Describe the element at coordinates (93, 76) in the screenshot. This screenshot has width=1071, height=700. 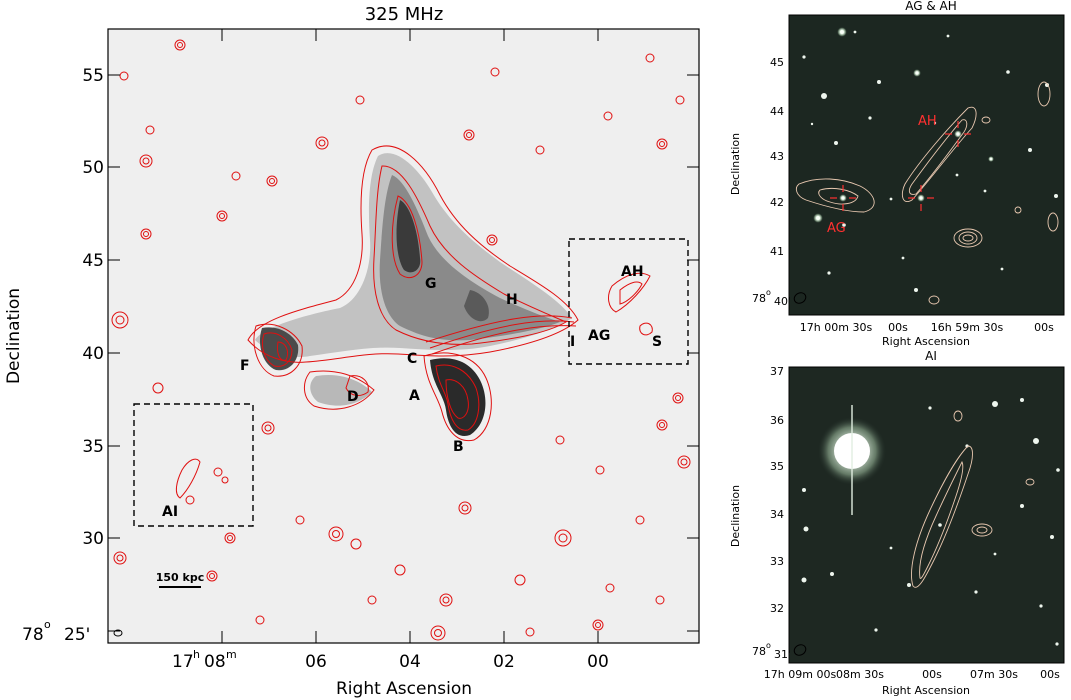
I see `y-tick-55: 55` at that location.